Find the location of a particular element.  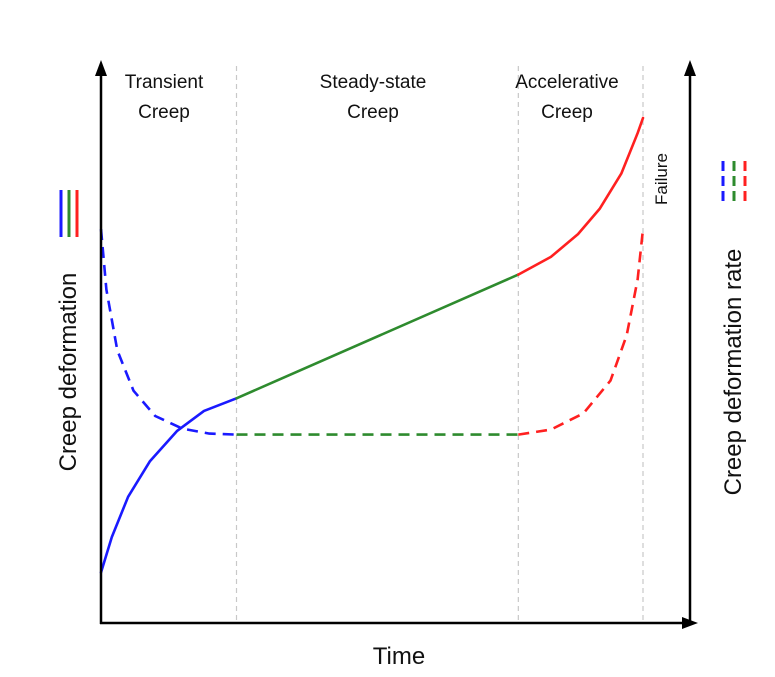

phase-label-accelerative-line2: Creep is located at coordinates (567, 112).